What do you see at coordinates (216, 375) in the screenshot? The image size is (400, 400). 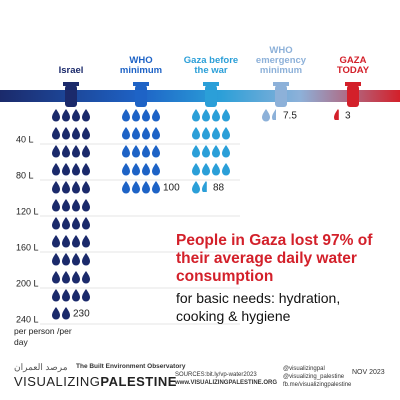 I see `sources: SOURCES:bit.ly/vp-water2023` at bounding box center [216, 375].